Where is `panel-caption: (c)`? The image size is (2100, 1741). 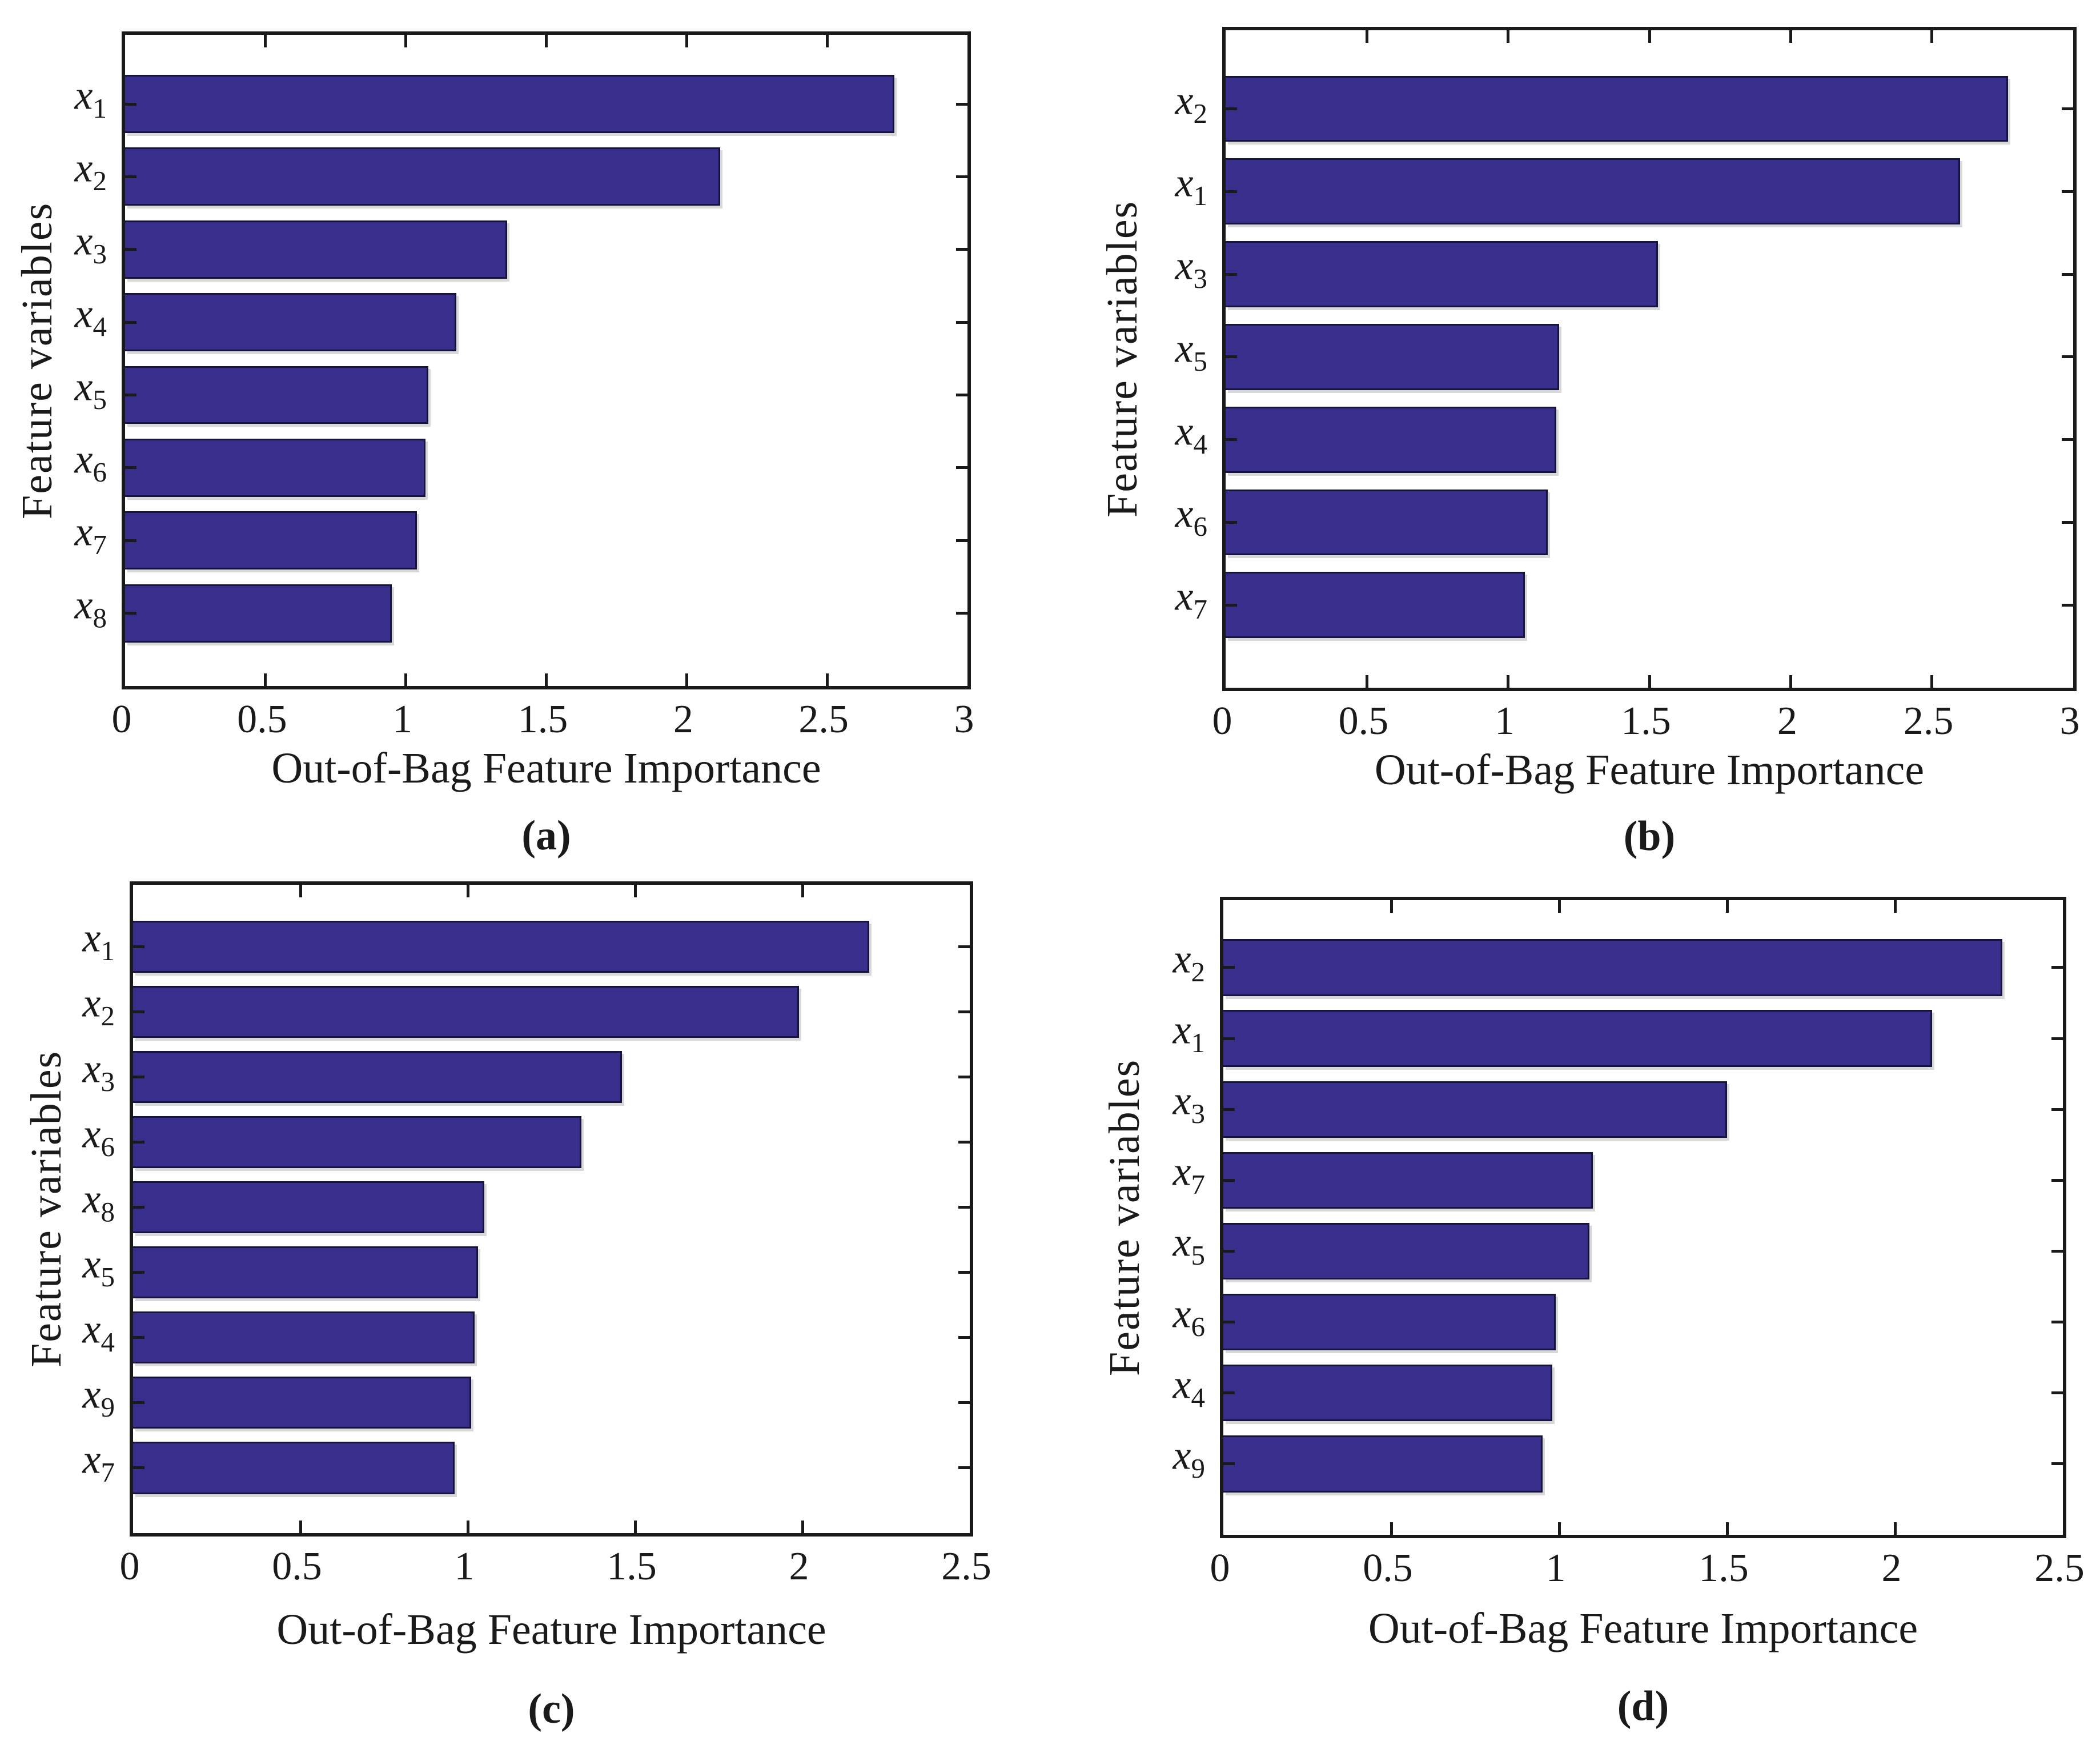 panel-caption: (c) is located at coordinates (552, 1709).